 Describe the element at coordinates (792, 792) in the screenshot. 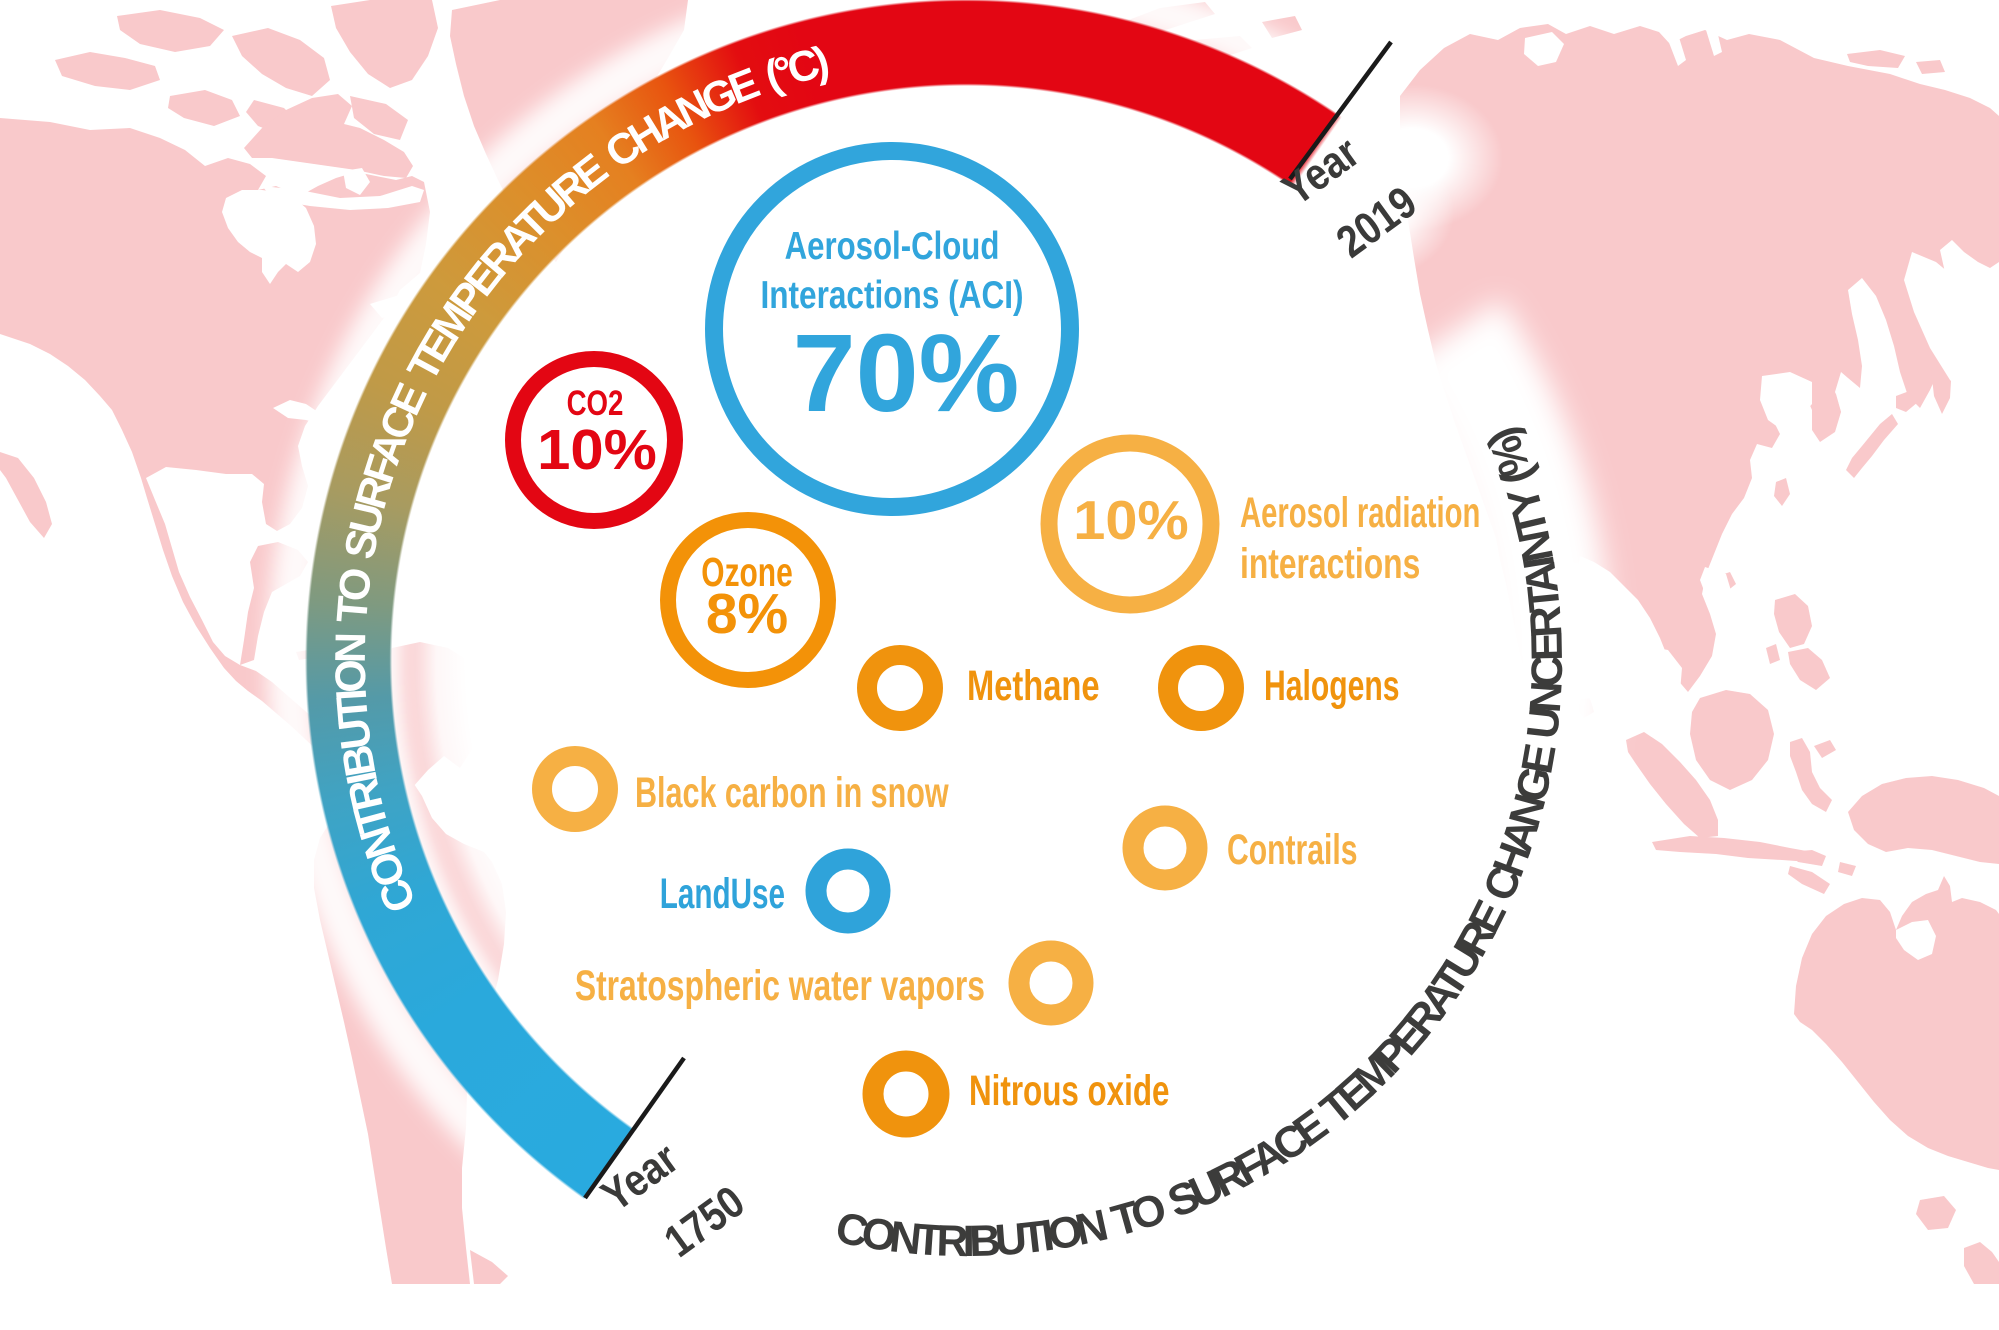

I see `svg-text: Black carbon in snow` at that location.